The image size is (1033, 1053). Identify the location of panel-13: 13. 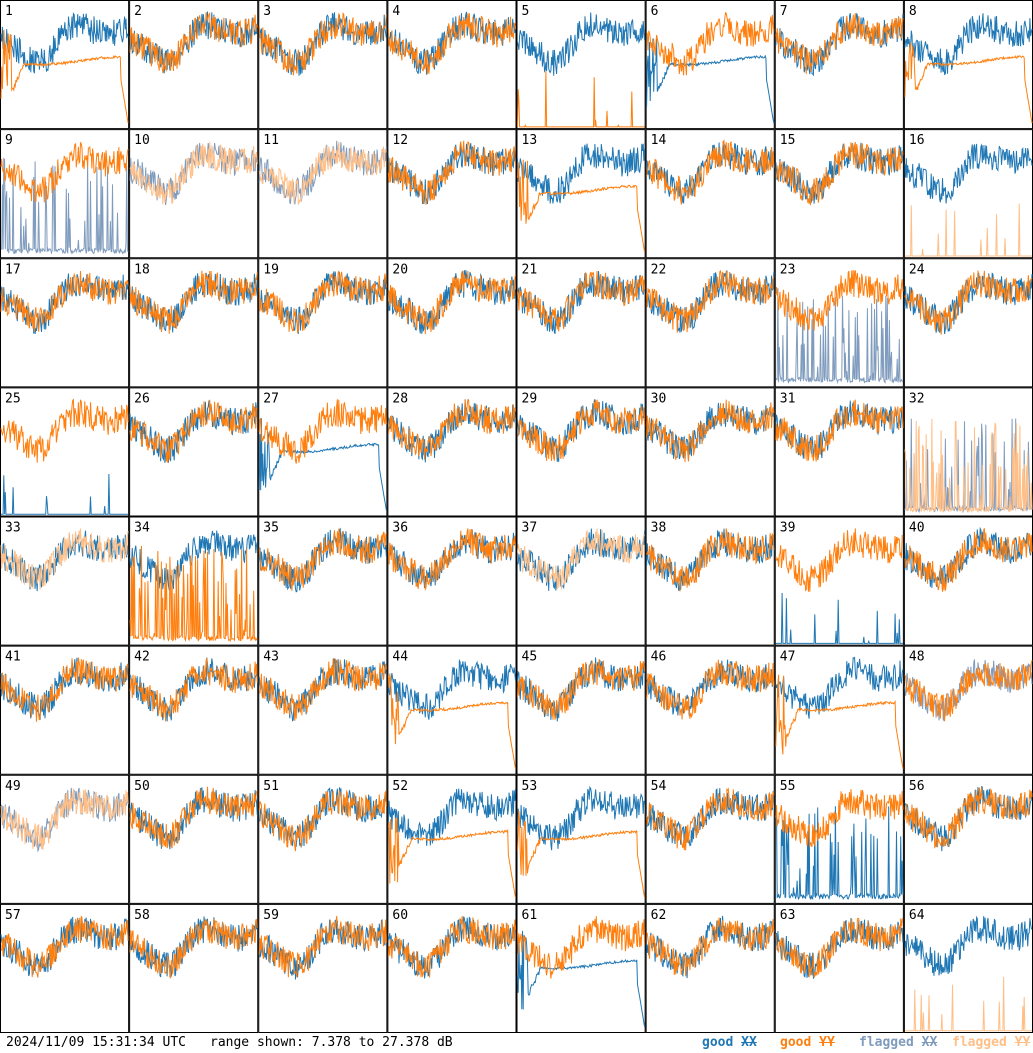
(581, 194).